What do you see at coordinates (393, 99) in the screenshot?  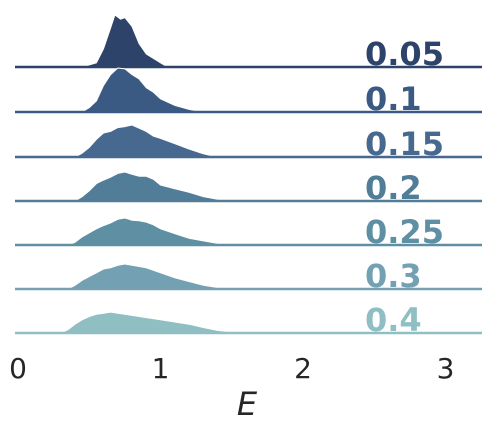 I see `series-label: 0.1` at bounding box center [393, 99].